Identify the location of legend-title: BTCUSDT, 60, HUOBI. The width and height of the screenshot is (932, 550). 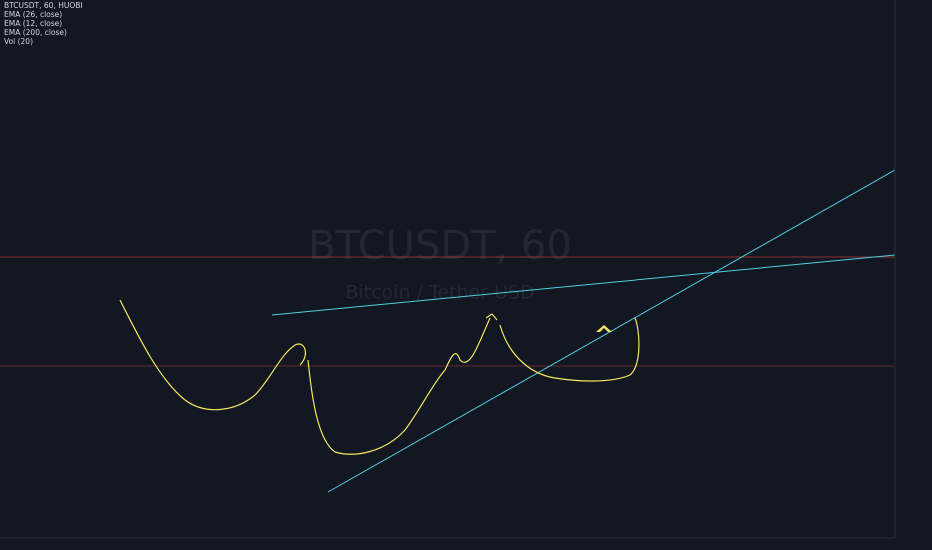
(43, 5).